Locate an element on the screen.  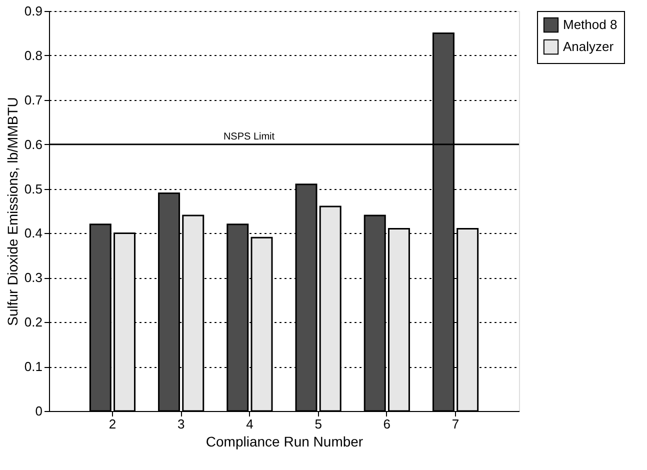
legend-label: Analyzer is located at coordinates (588, 46).